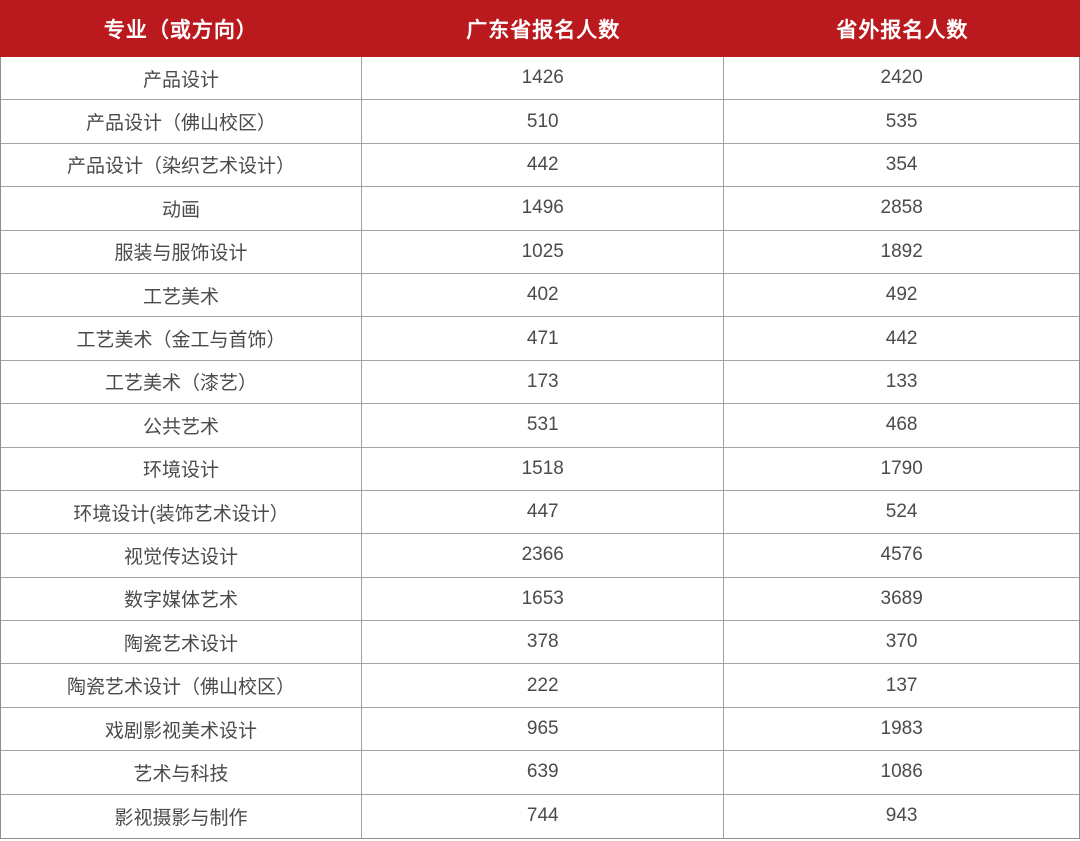 This screenshot has height=841, width=1080. I want to click on table-row: 工艺美术（漆艺） 173 133, so click(540, 382).